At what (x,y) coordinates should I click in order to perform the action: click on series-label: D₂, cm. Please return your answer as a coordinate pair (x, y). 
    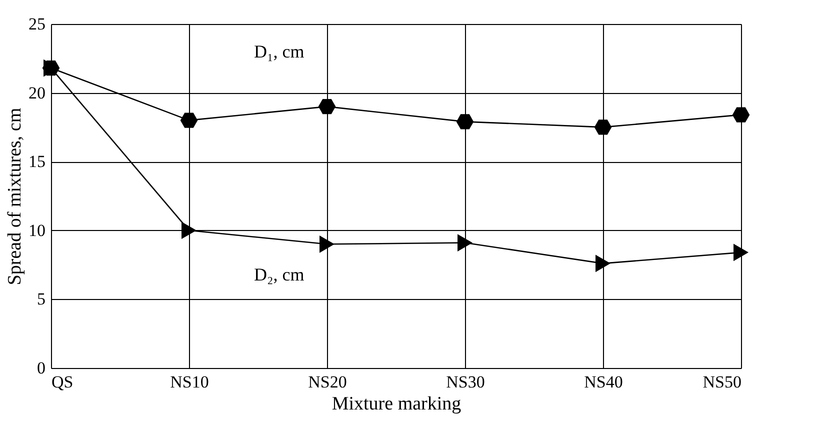
    Looking at the image, I should click on (279, 274).